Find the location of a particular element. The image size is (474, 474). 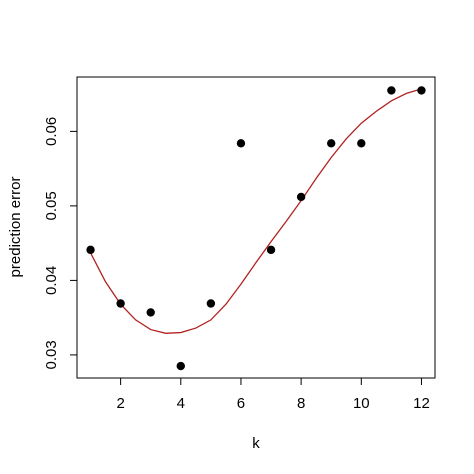

x-tick-label: 4 is located at coordinates (181, 403).